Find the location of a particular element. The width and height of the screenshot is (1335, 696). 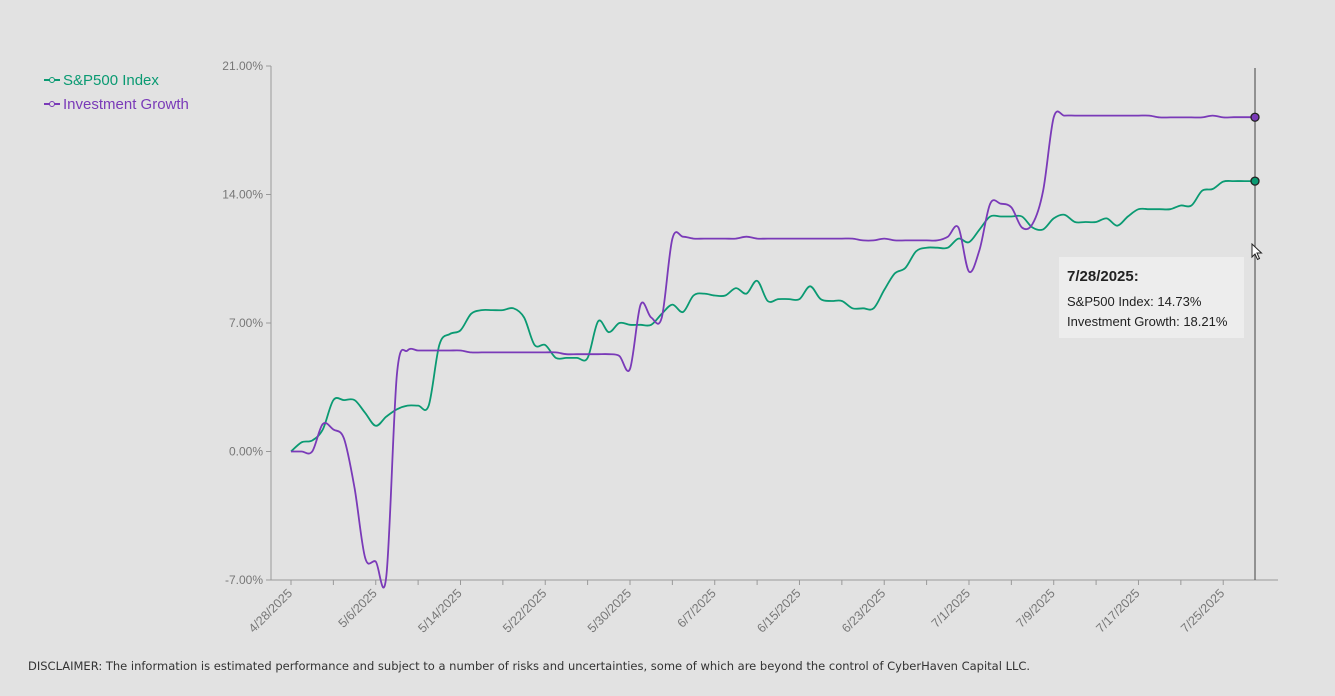

tooltip-date: 7/28/2025: is located at coordinates (1103, 276).